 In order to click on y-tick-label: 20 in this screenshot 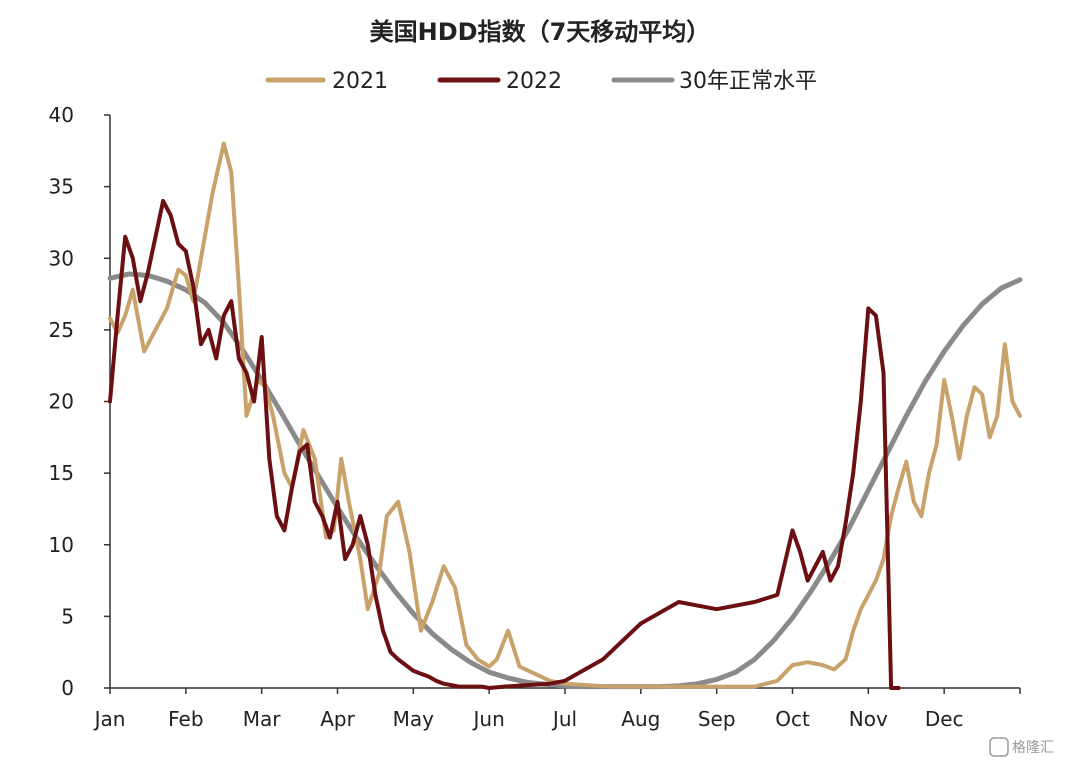, I will do `click(61, 402)`.